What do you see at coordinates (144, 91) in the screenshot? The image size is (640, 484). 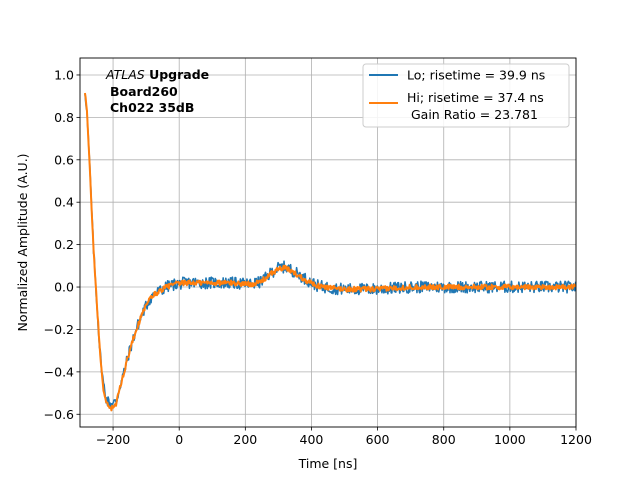 I see `annotation-line-2: Board260` at bounding box center [144, 91].